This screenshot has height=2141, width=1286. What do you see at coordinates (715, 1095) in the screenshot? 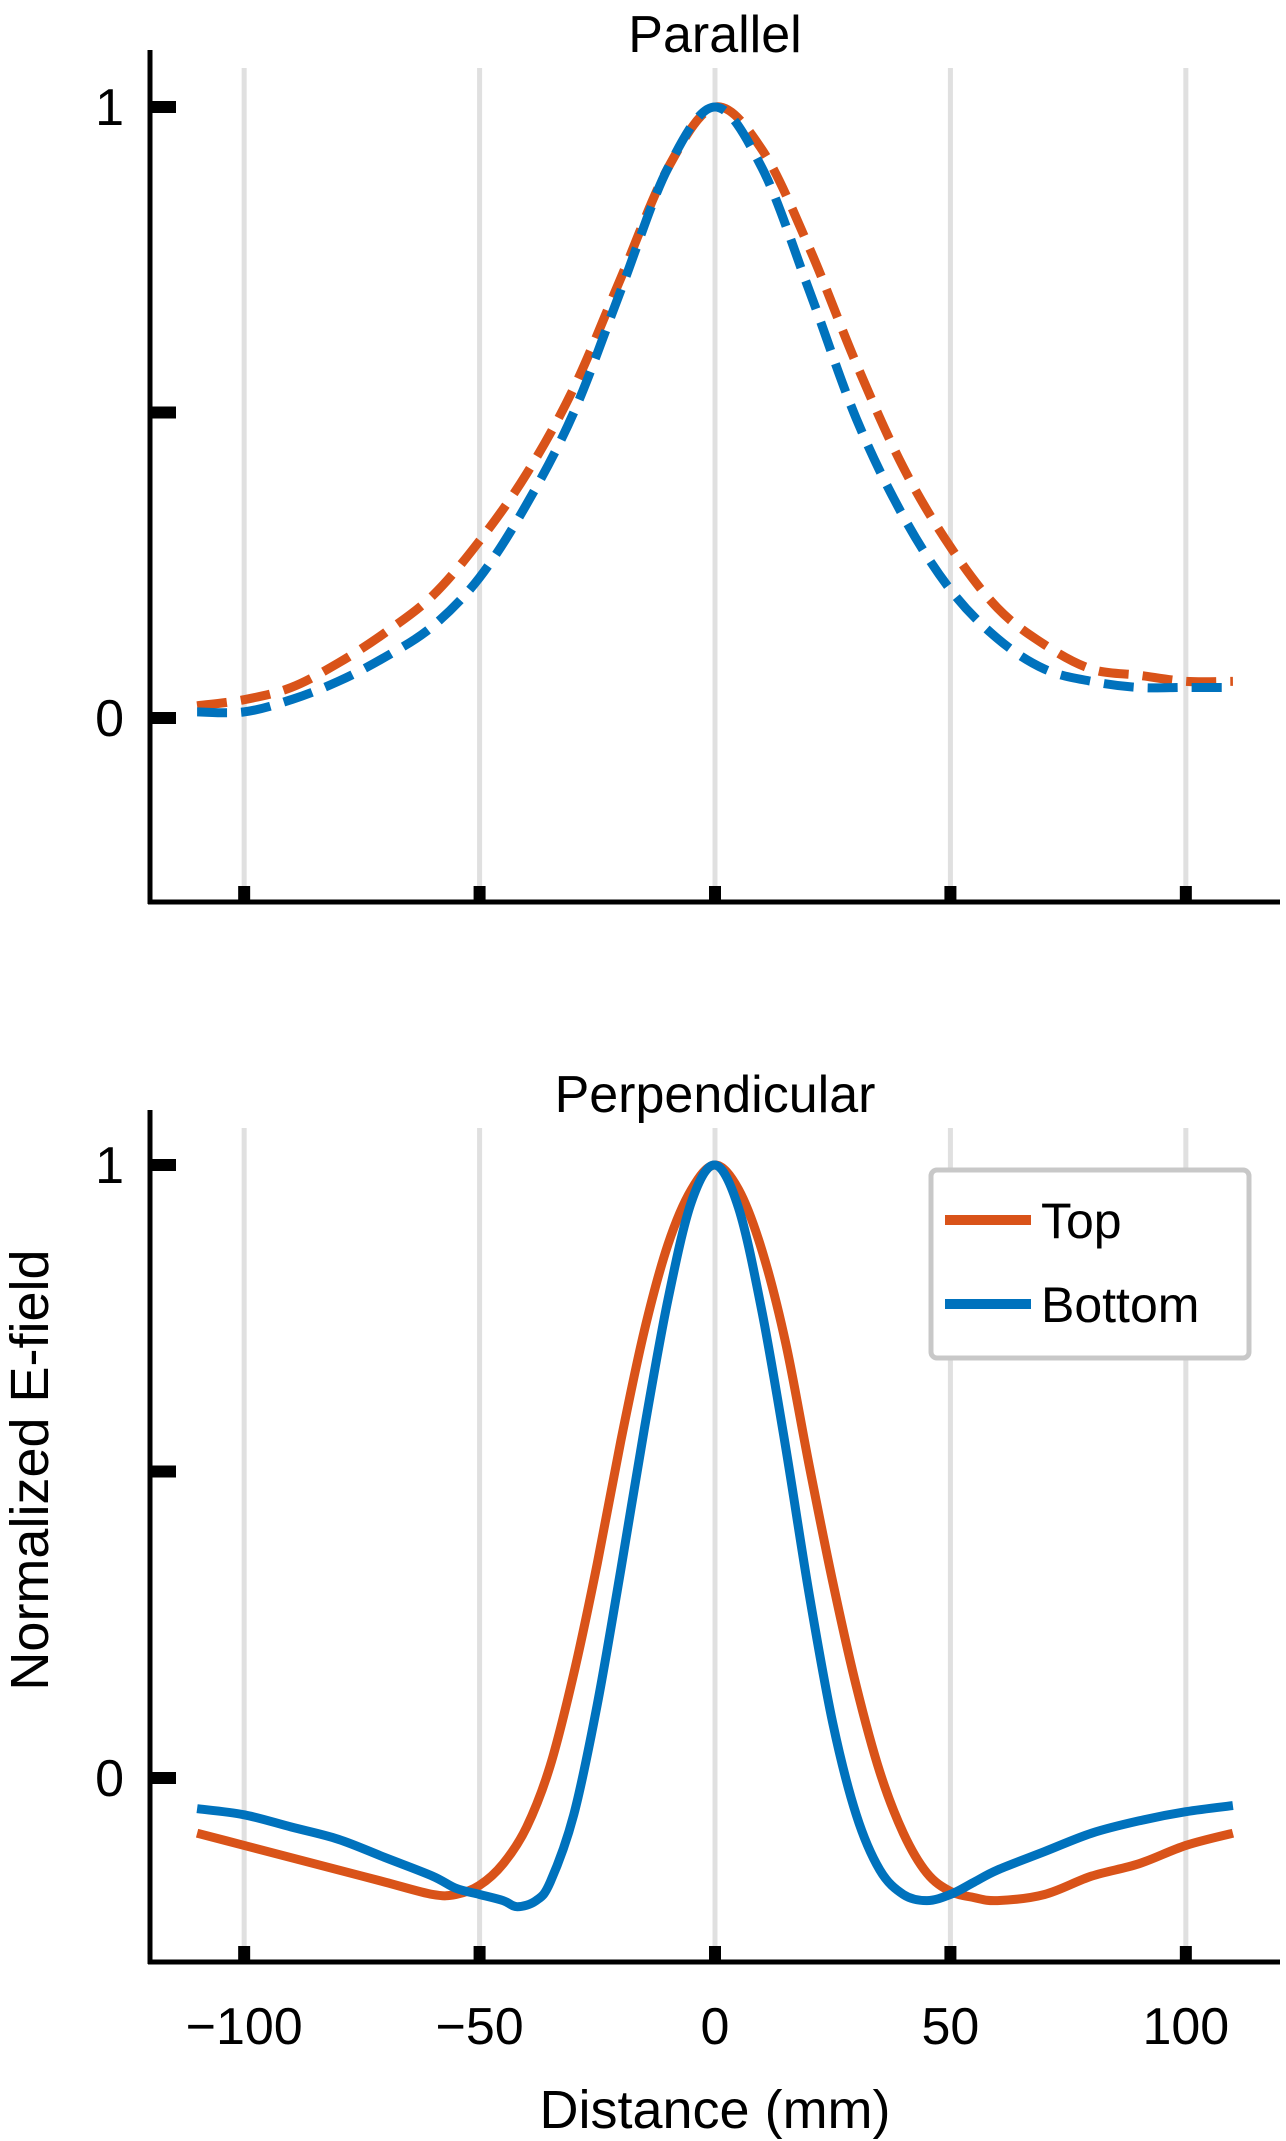
I see `chart-title: Perpendicular` at bounding box center [715, 1095].